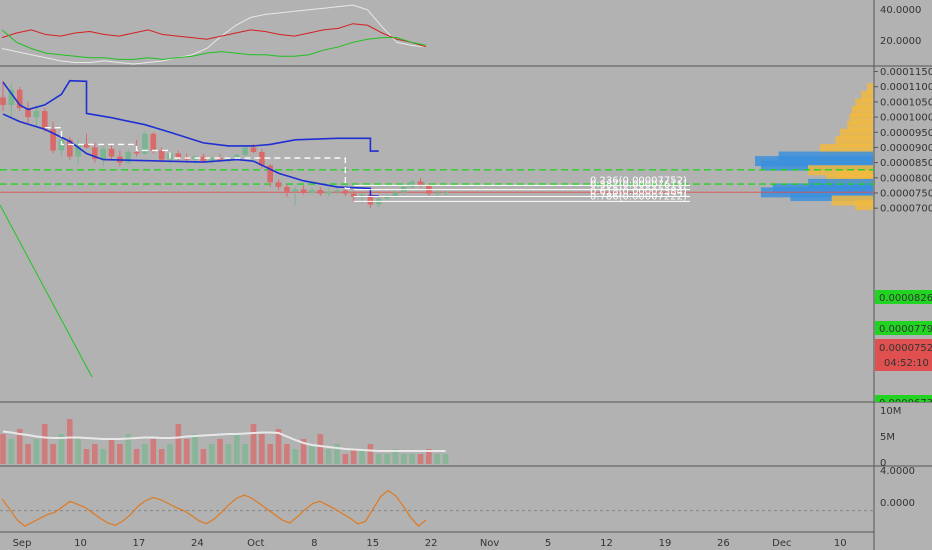  I want to click on volume-panel: 10M 5M 0, so click(450, 437).